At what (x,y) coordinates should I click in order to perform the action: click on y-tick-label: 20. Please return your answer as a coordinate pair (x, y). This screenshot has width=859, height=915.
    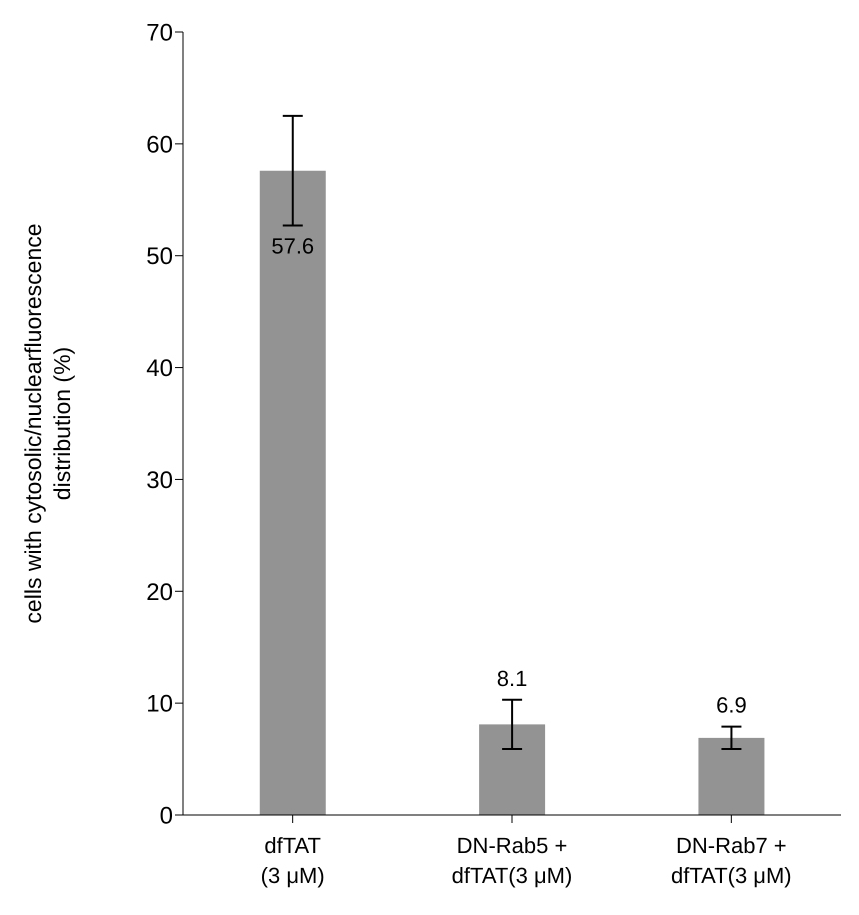
    Looking at the image, I should click on (159, 592).